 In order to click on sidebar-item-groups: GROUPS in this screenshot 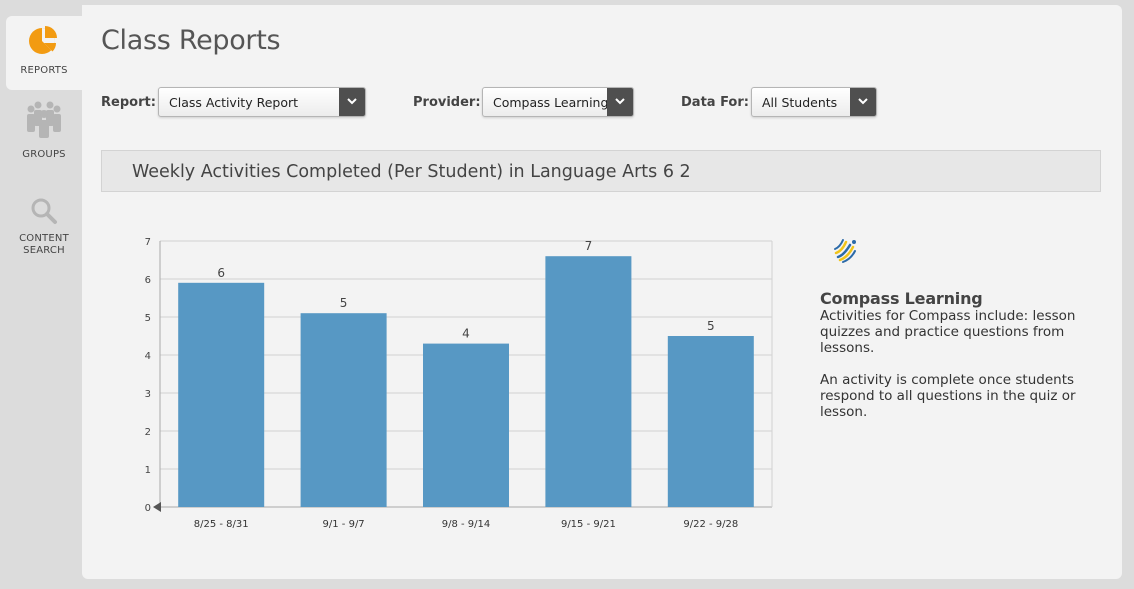, I will do `click(44, 132)`.